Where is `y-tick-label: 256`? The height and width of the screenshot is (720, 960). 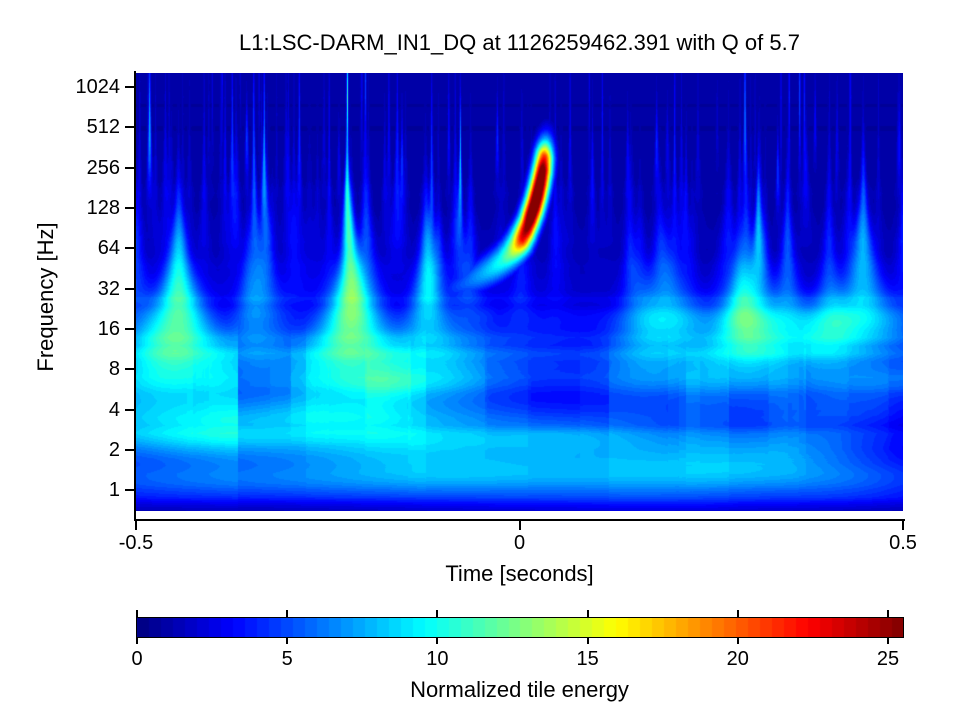 y-tick-label: 256 is located at coordinates (103, 167).